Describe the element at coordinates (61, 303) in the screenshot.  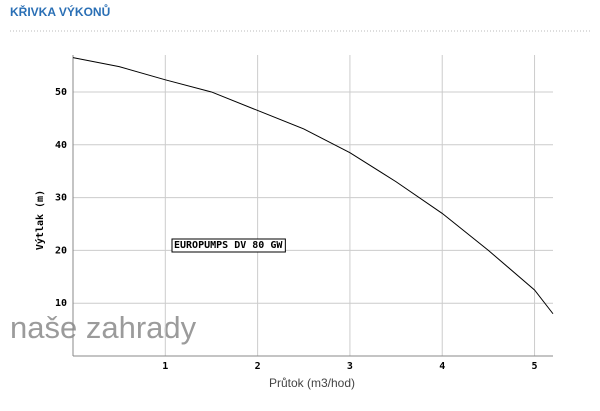
I see `y-tick-label: 10` at that location.